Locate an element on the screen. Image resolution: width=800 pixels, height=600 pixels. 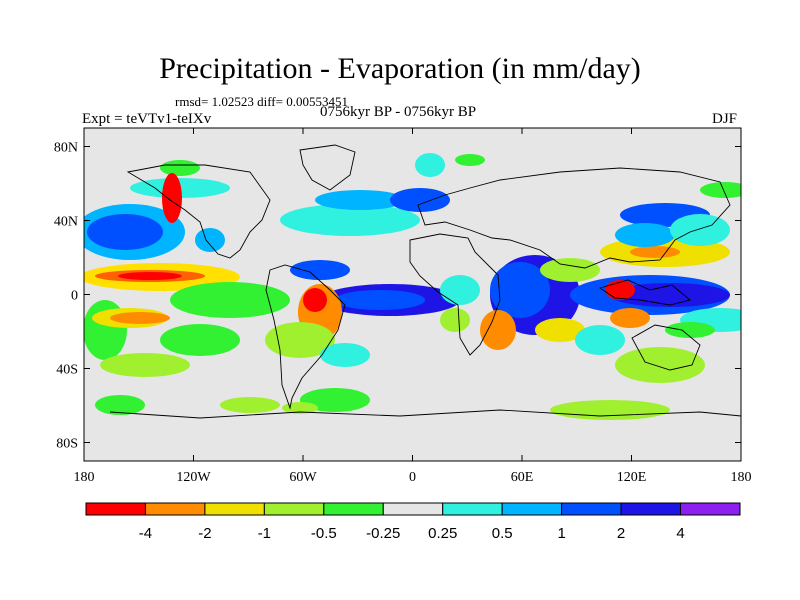
colorbar-label: 0.5 is located at coordinates (502, 533).